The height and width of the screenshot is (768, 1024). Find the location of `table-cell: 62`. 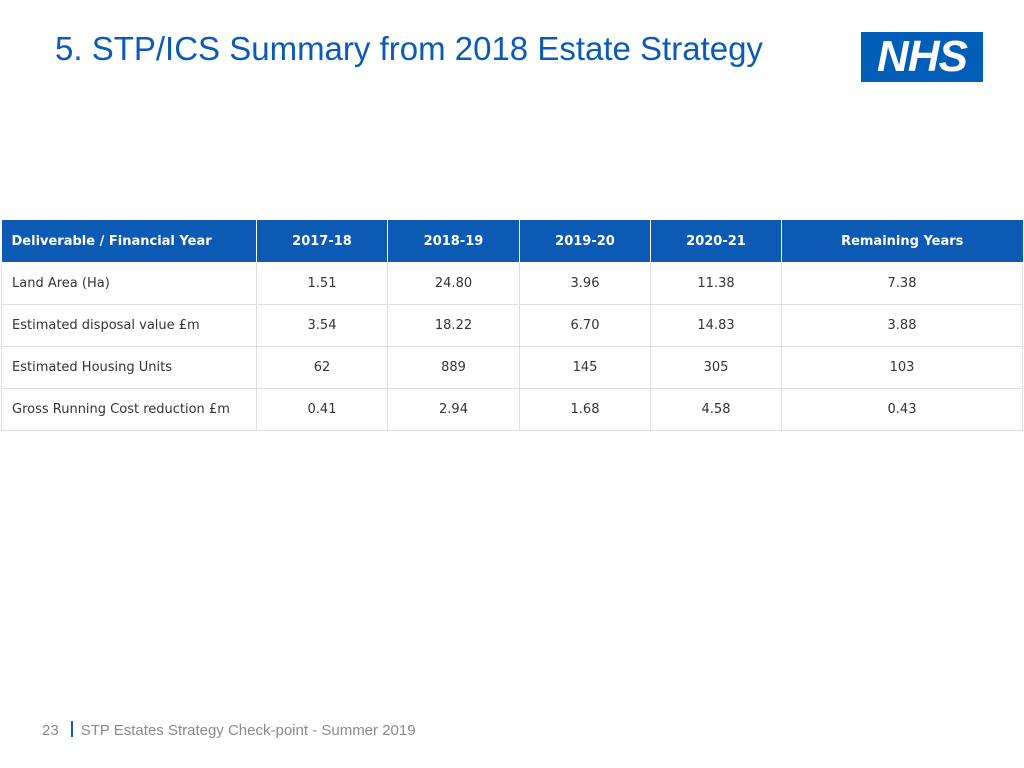

table-cell: 62 is located at coordinates (322, 367).